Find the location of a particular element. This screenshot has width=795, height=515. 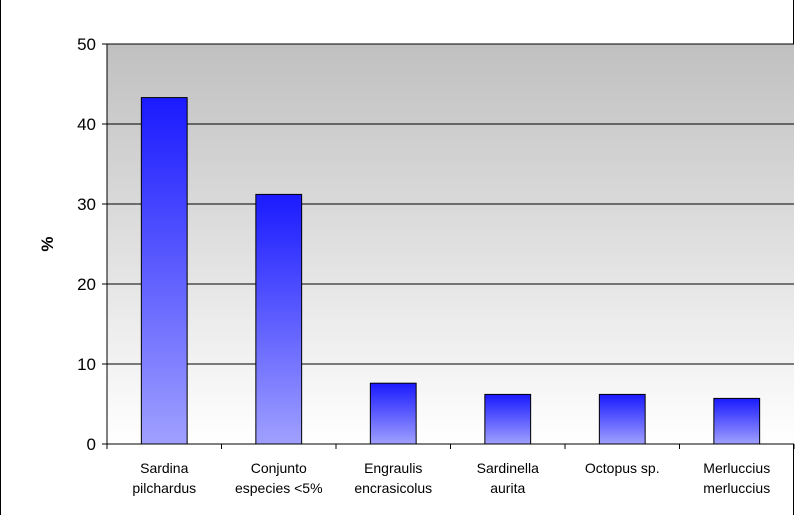

y-tick-label: 30 is located at coordinates (86, 204).